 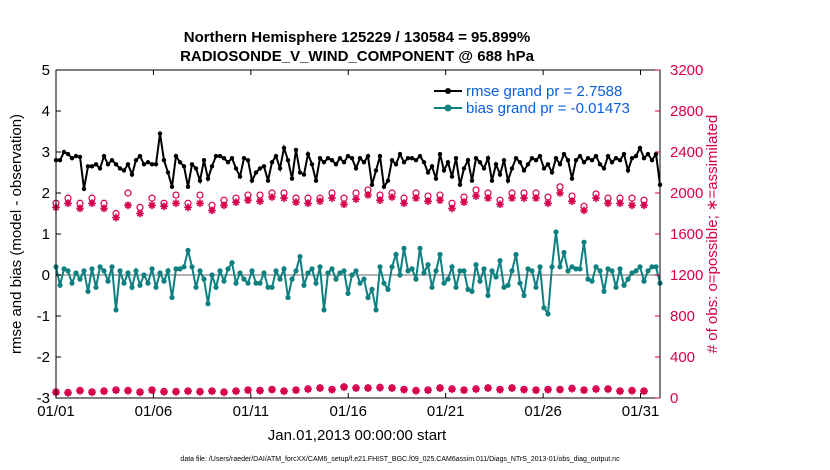 I want to click on x-tick-label: 01/06, so click(x=154, y=411).